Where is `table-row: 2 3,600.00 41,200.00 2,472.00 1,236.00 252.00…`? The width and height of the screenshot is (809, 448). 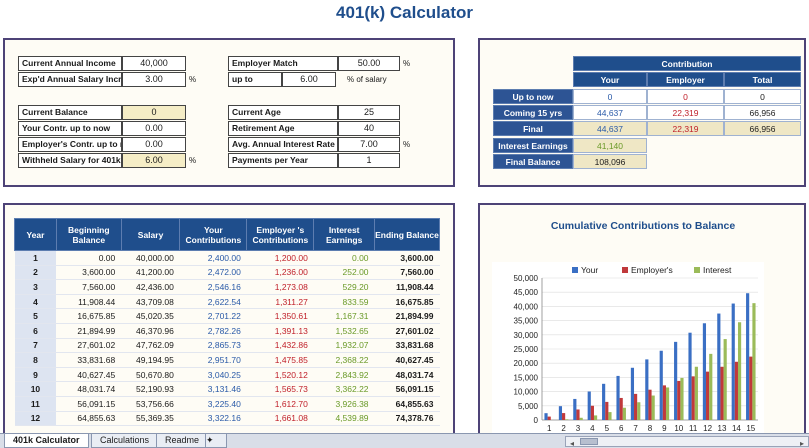
table-row: 2 3,600.00 41,200.00 2,472.00 1,236.00 252.00… is located at coordinates (227, 273).